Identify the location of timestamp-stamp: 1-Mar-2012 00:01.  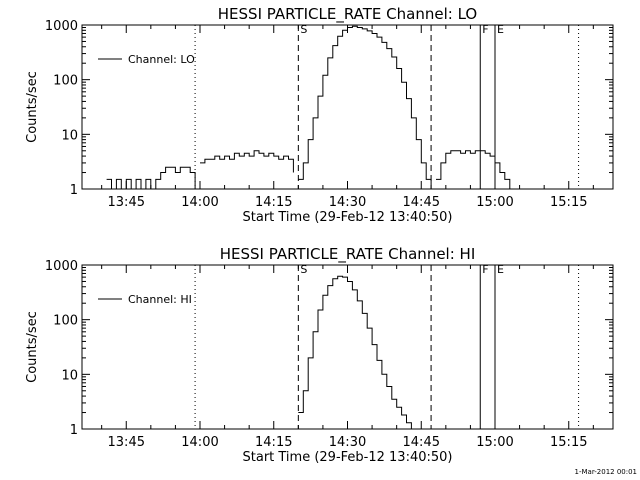
(606, 472).